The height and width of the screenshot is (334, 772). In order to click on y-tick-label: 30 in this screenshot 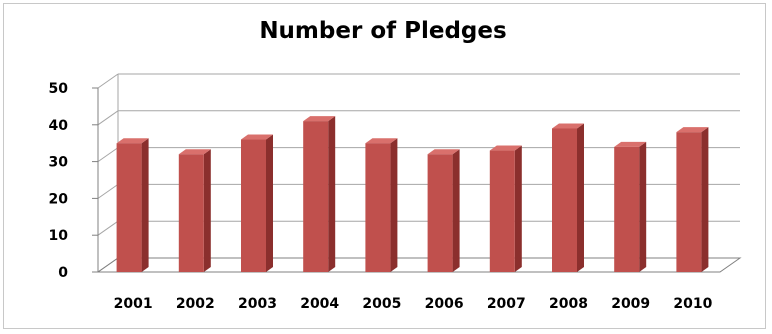, I will do `click(59, 163)`.